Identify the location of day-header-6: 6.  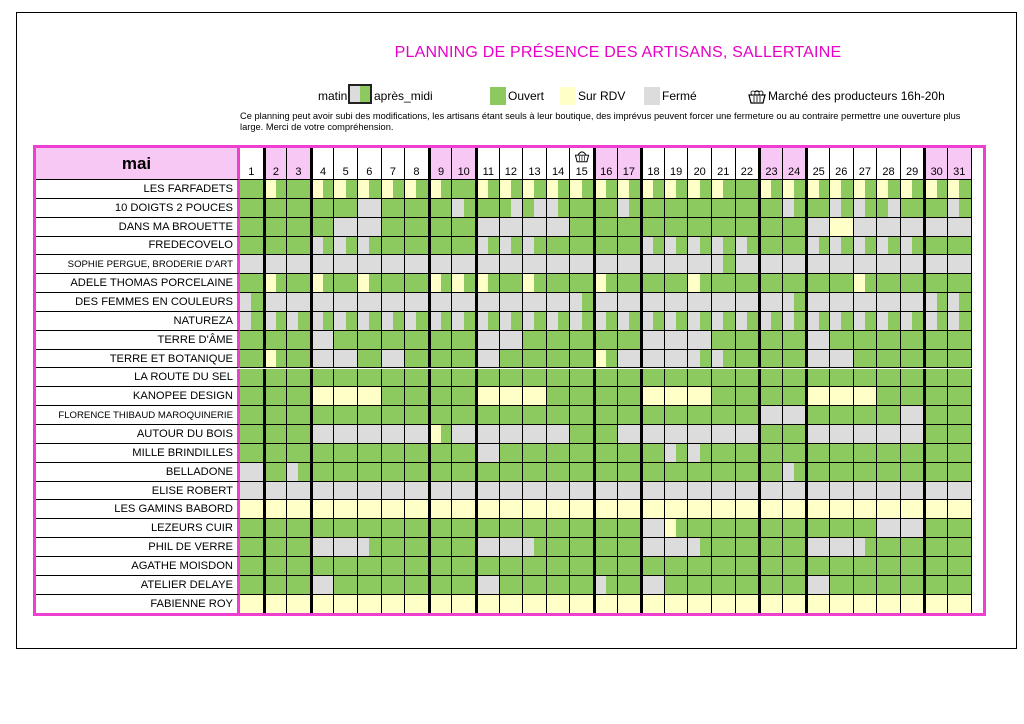
(370, 164).